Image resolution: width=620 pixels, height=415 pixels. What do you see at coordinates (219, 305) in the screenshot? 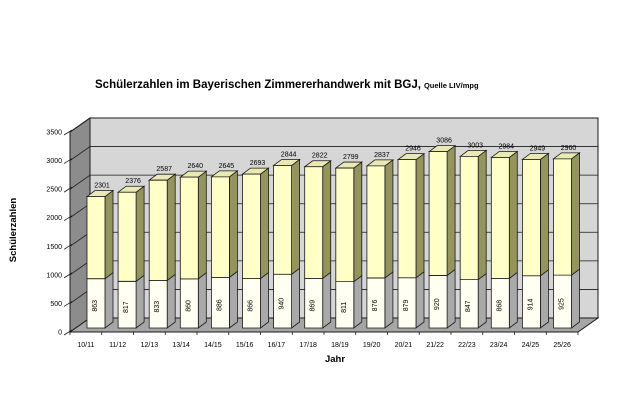
I see `bar-lower-label: 886` at bounding box center [219, 305].